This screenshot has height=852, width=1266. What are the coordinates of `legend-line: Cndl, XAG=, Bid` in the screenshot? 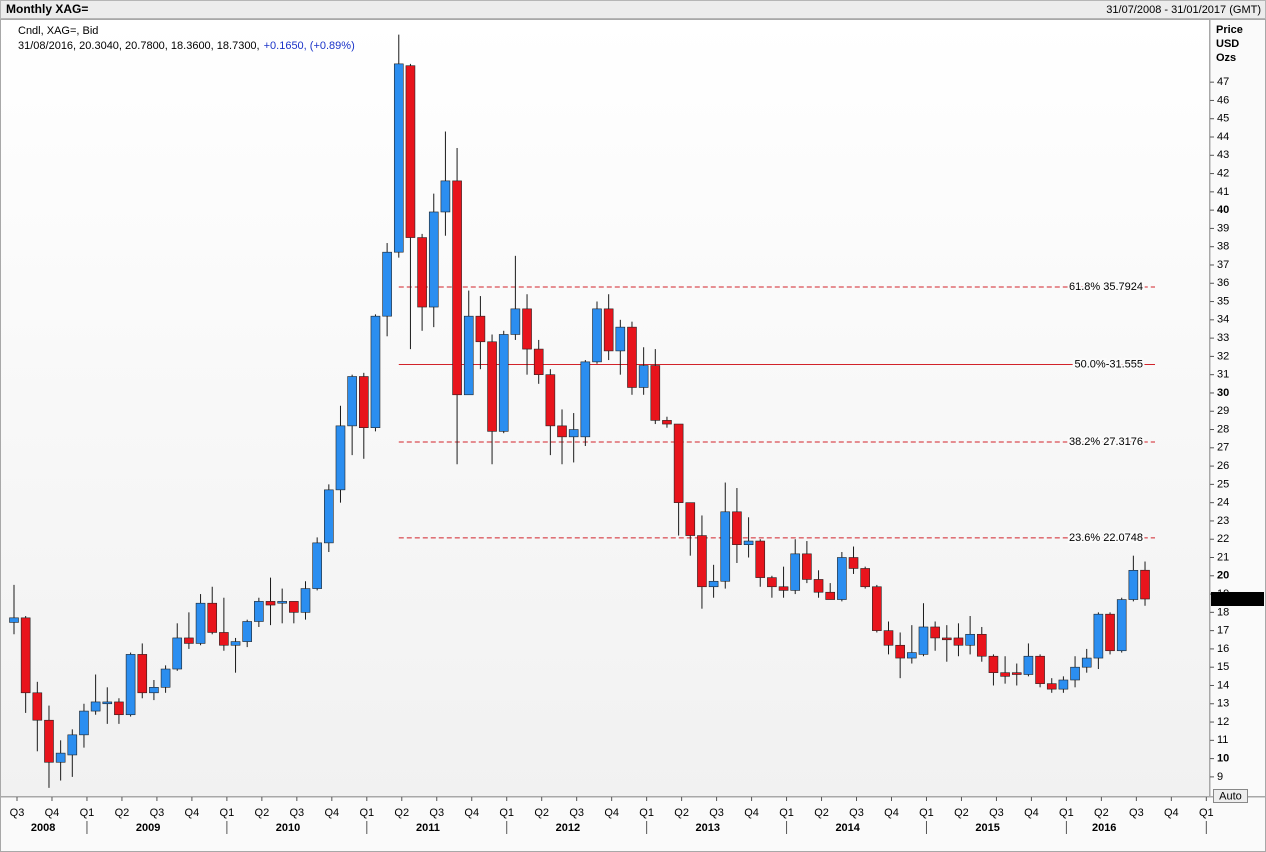 It's located at (58, 31).